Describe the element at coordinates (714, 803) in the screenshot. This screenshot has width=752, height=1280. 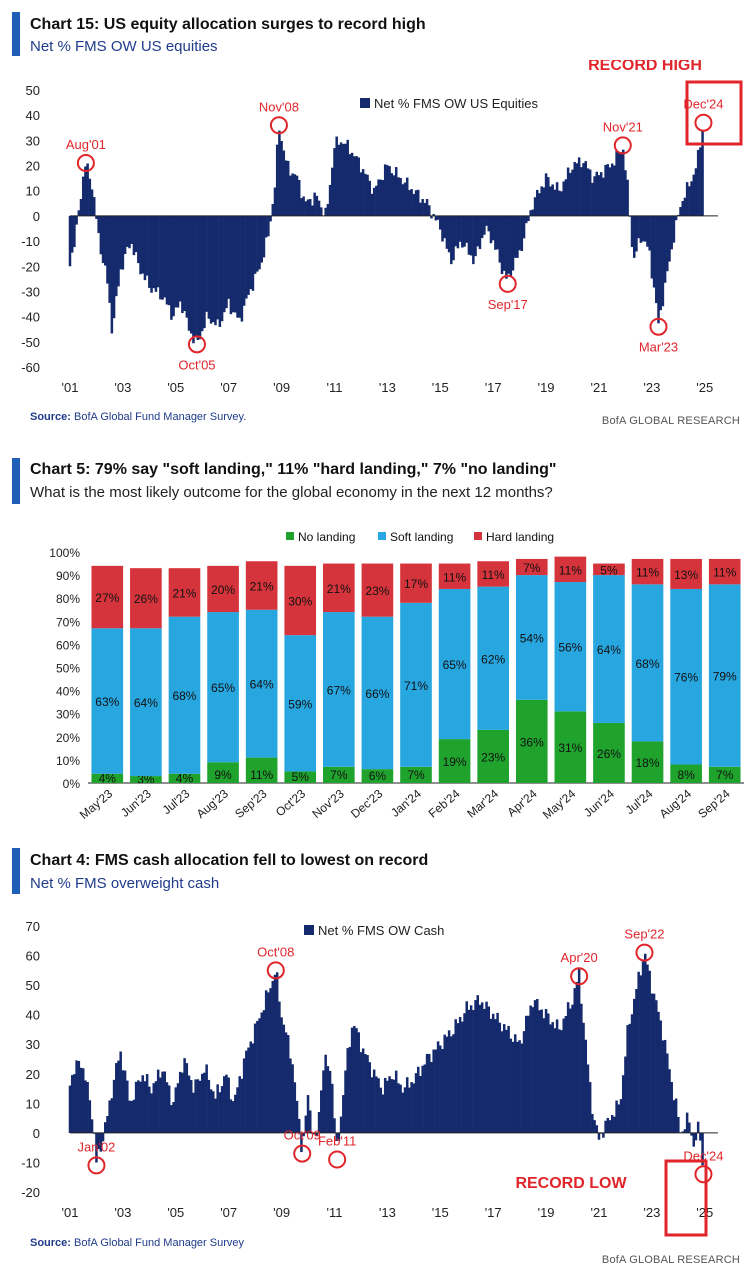
I see `x-tick-label: Sep'24` at that location.